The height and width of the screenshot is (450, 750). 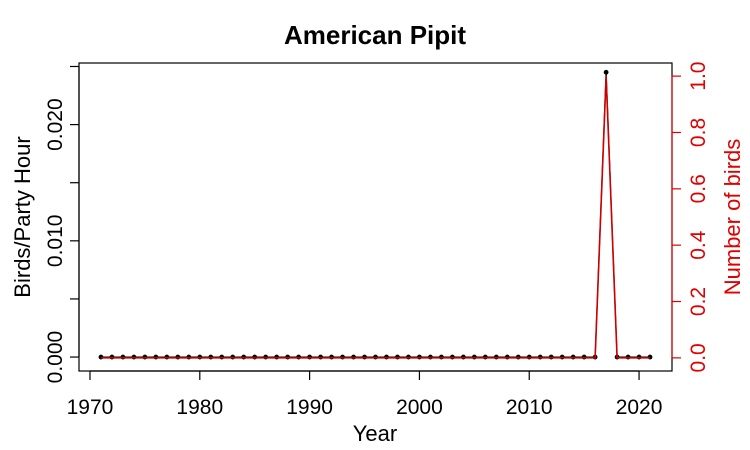 I want to click on y-right-tick-label: 0.4, so click(x=698, y=245).